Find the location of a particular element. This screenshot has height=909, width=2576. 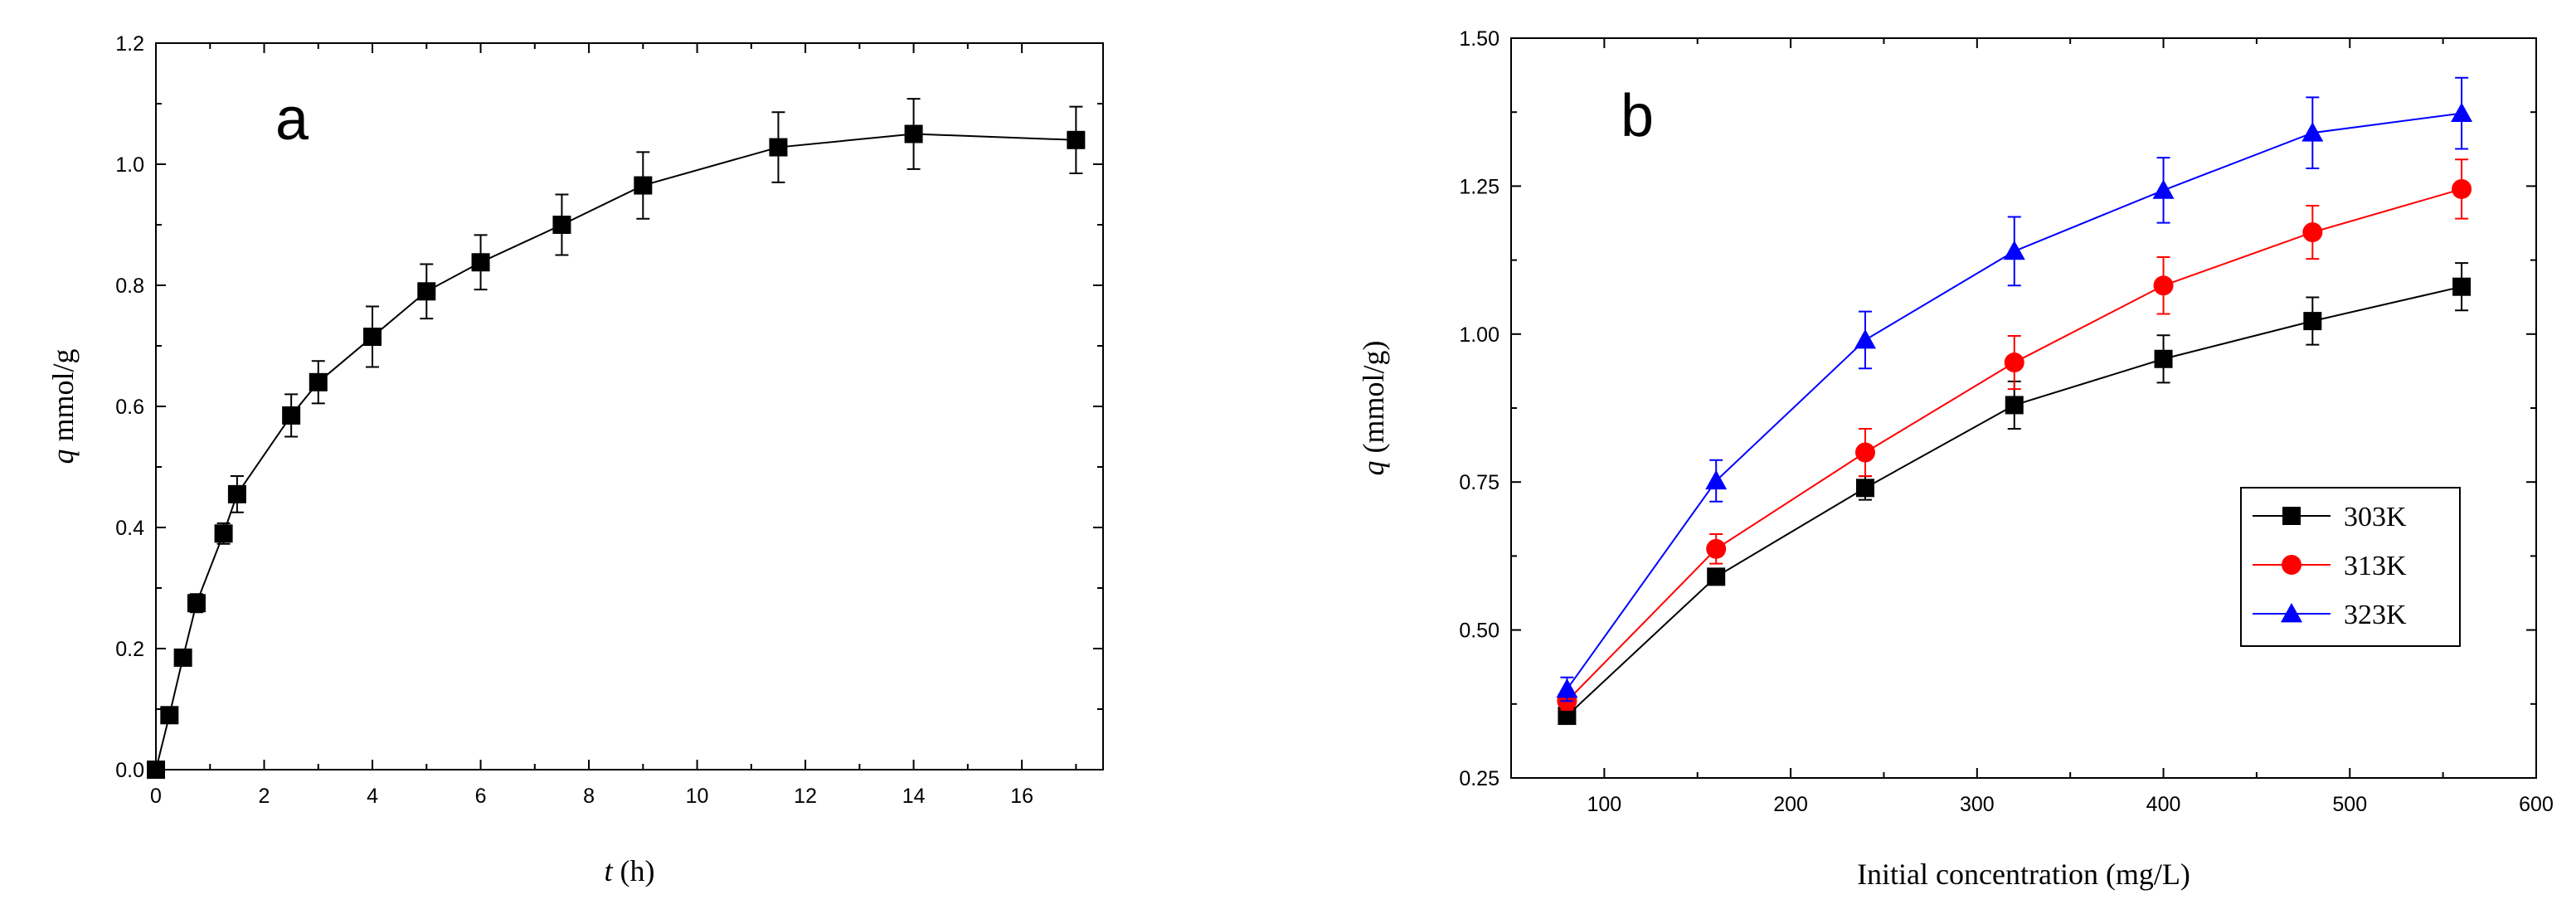

panel-b-y-axis-unit: (mmol/g) is located at coordinates (1374, 401).